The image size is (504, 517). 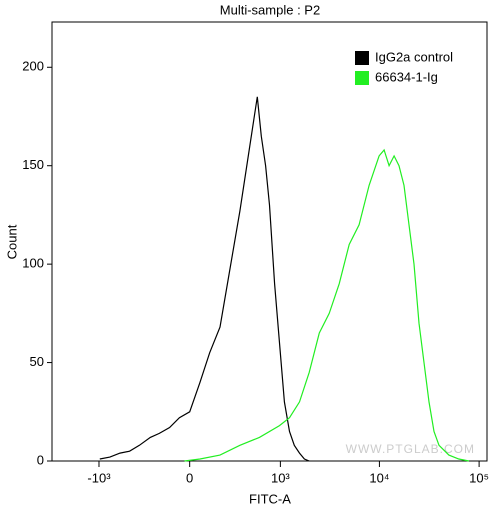 I want to click on legend-label: 66634-1-Ig, so click(x=406, y=76).